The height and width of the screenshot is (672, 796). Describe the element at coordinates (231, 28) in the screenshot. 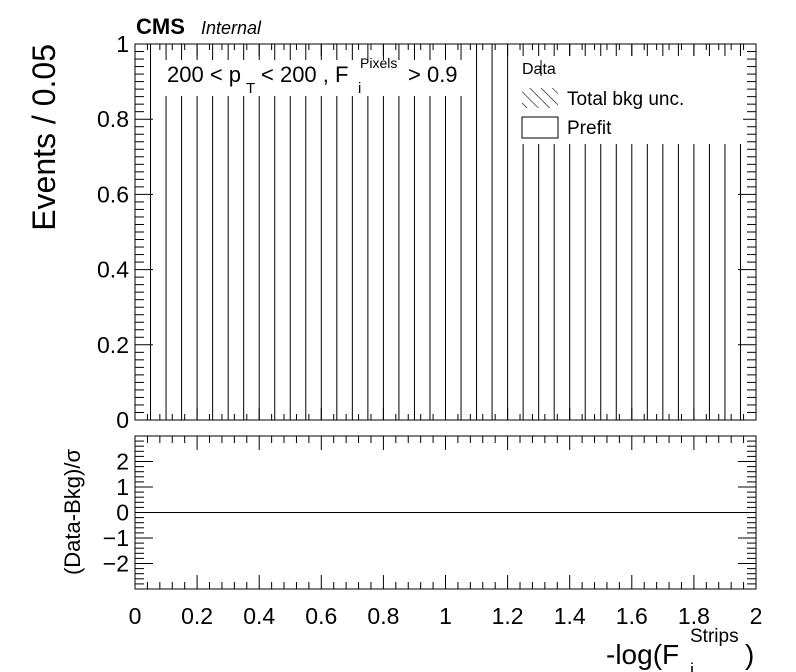

I see `internal-label: Internal` at that location.